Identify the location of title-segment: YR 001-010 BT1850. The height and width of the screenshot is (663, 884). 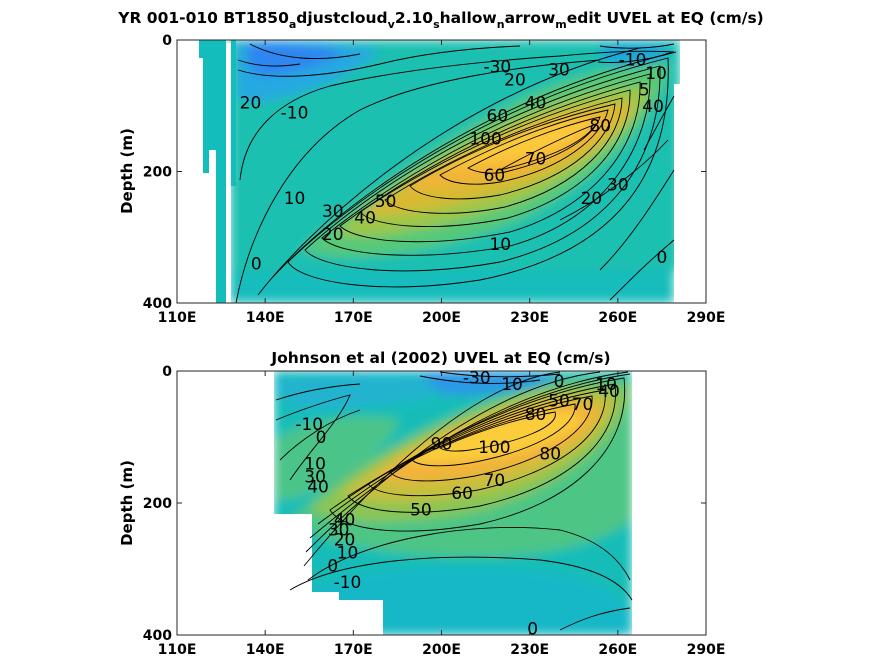
(203, 18).